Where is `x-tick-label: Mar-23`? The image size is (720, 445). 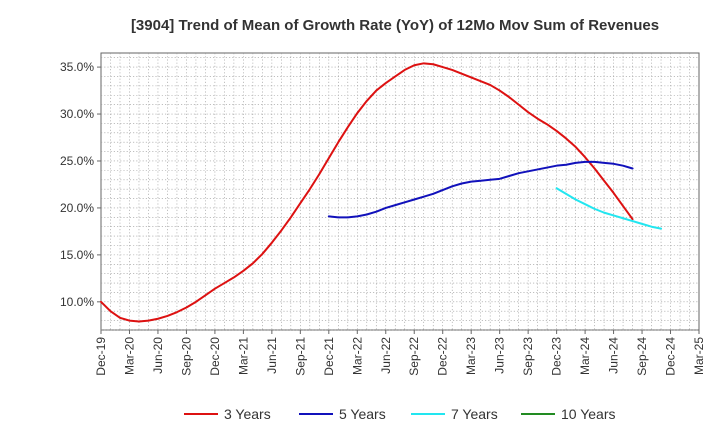 x-tick-label: Mar-23 is located at coordinates (471, 356).